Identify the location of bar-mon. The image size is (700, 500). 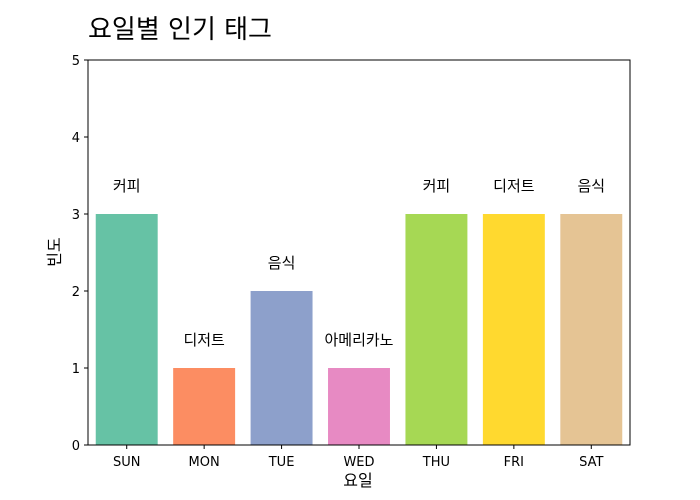
(204, 406).